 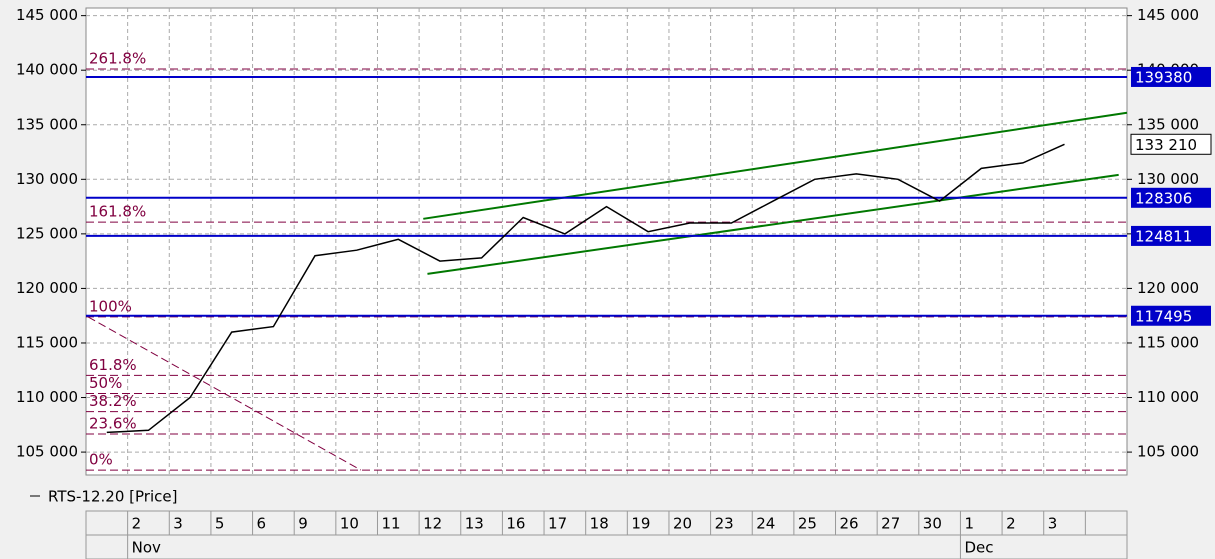 What do you see at coordinates (557, 524) in the screenshot?
I see `x-tick-label: 17` at bounding box center [557, 524].